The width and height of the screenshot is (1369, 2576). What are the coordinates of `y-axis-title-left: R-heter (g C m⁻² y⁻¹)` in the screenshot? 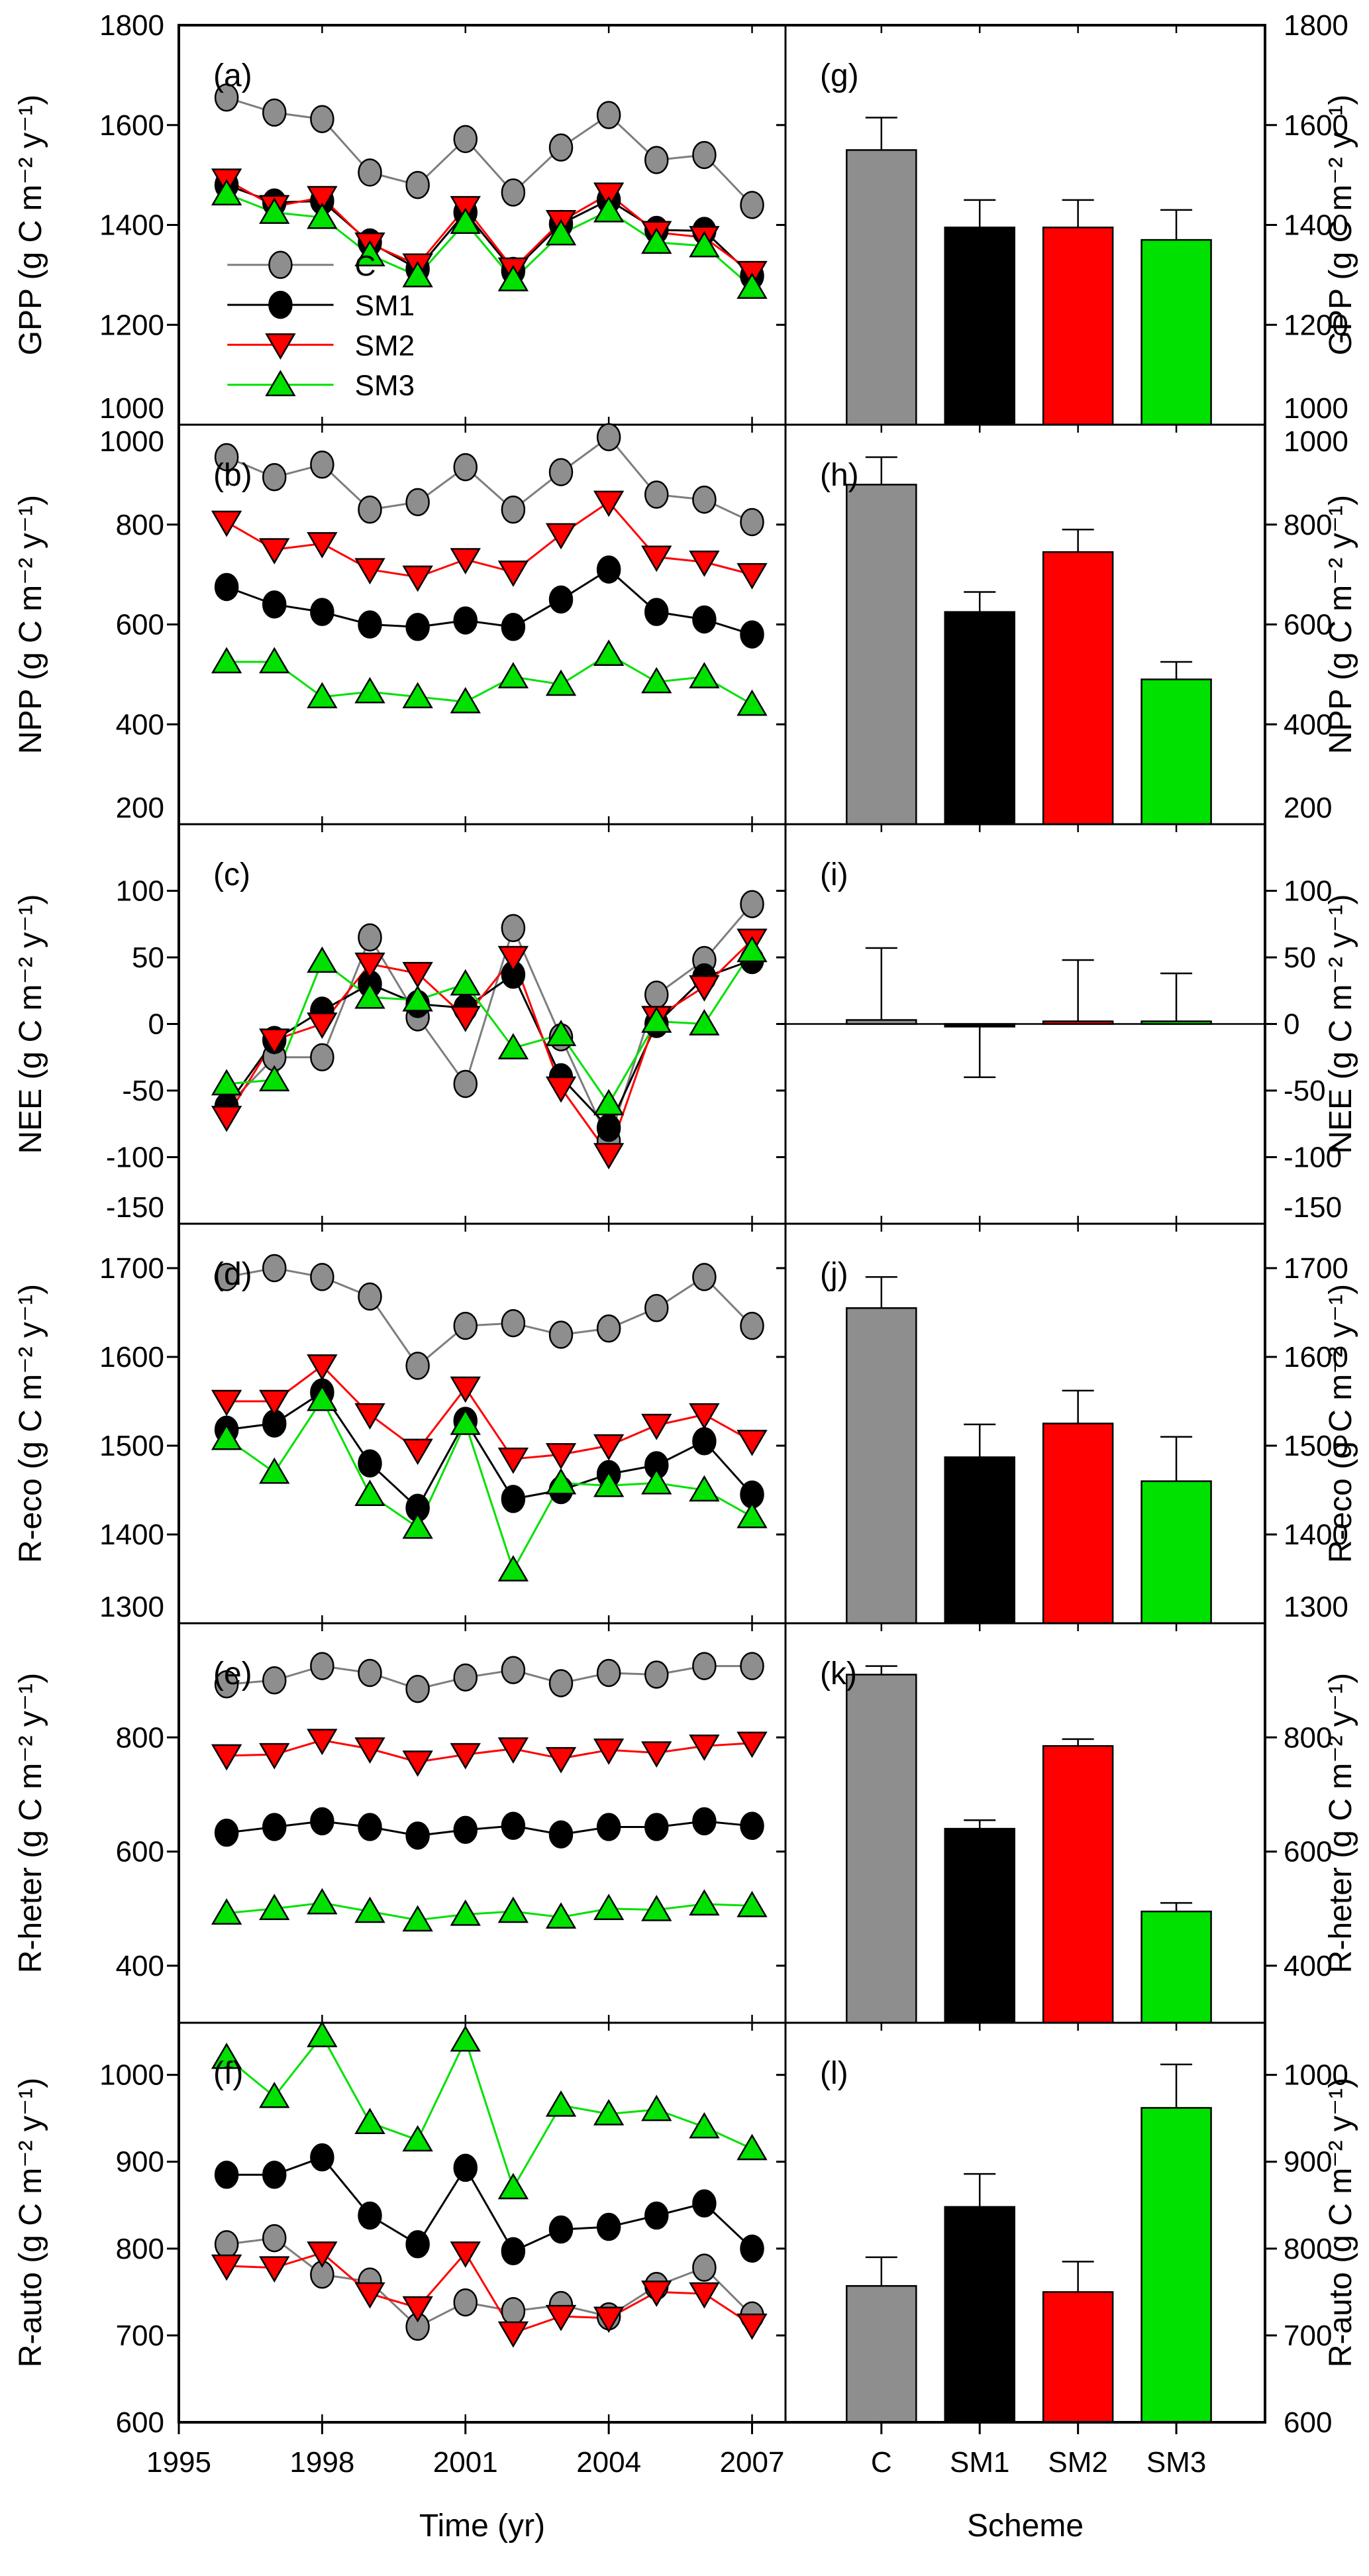 It's located at (30, 1823).